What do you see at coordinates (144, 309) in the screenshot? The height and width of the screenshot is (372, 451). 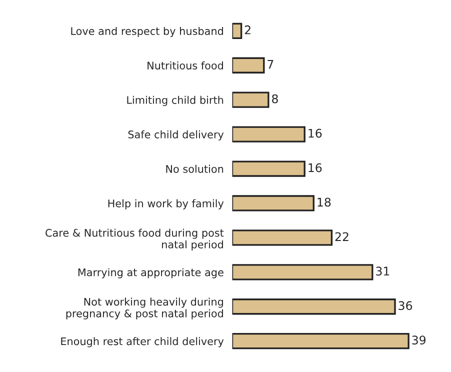 I see `y-tick-label: Not working heavily during pregnancy & post natal period` at bounding box center [144, 309].